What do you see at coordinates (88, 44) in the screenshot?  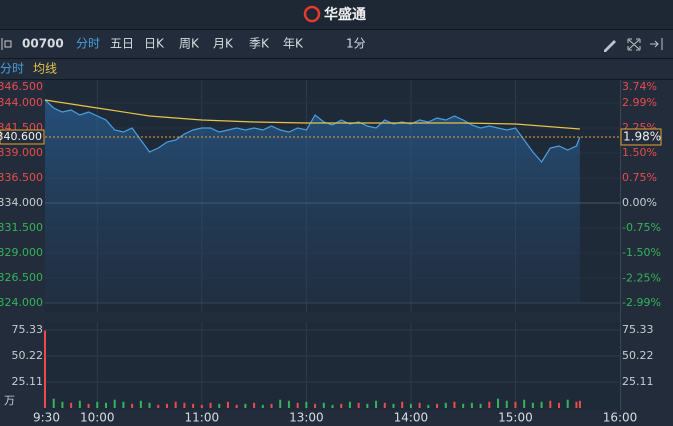 I see `tab: 分时` at bounding box center [88, 44].